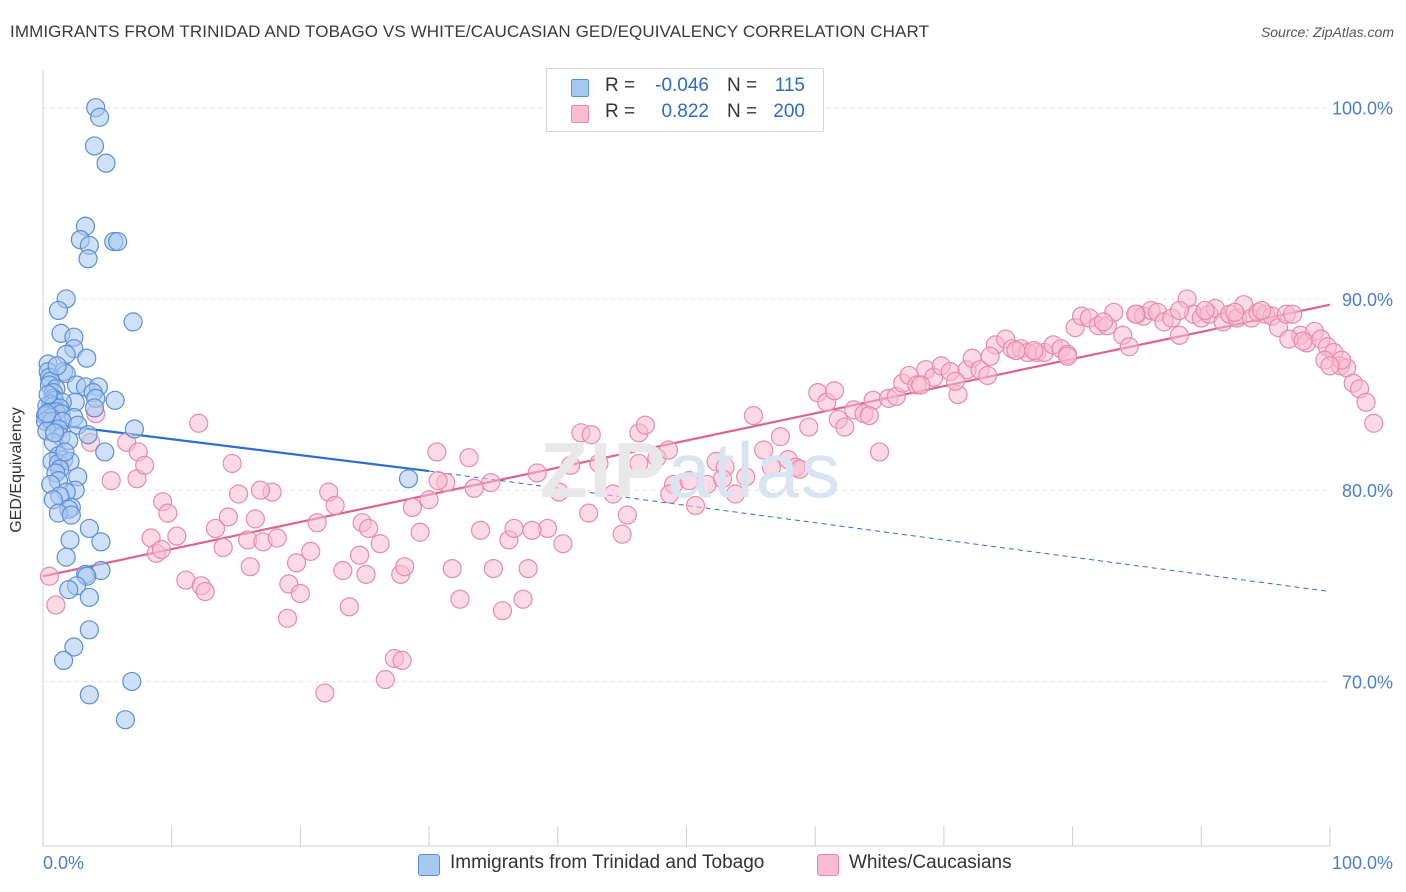 The height and width of the screenshot is (892, 1406). Describe the element at coordinates (1327, 32) in the screenshot. I see `source-note: Source: ZipAtlas.com` at that location.